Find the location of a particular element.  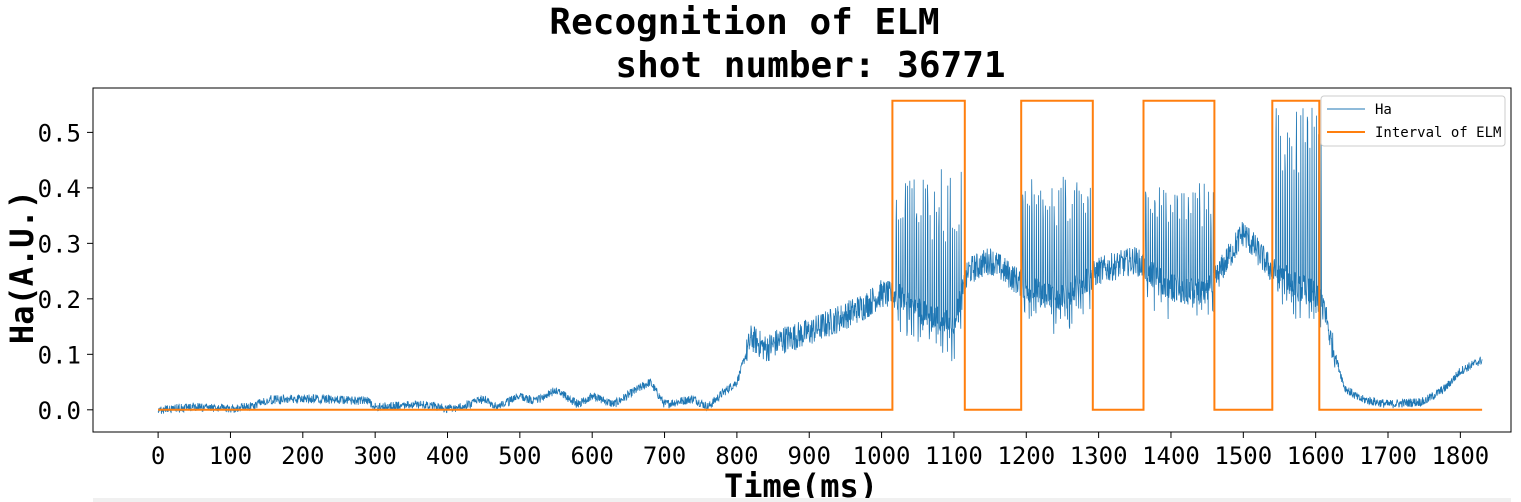

legend-label-ha: Ha is located at coordinates (1383, 110).